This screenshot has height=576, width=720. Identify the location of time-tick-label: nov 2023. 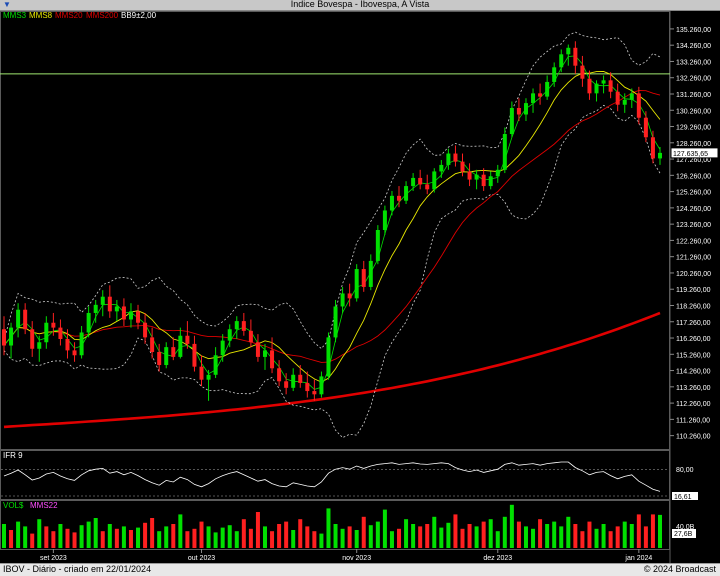
(356, 558).